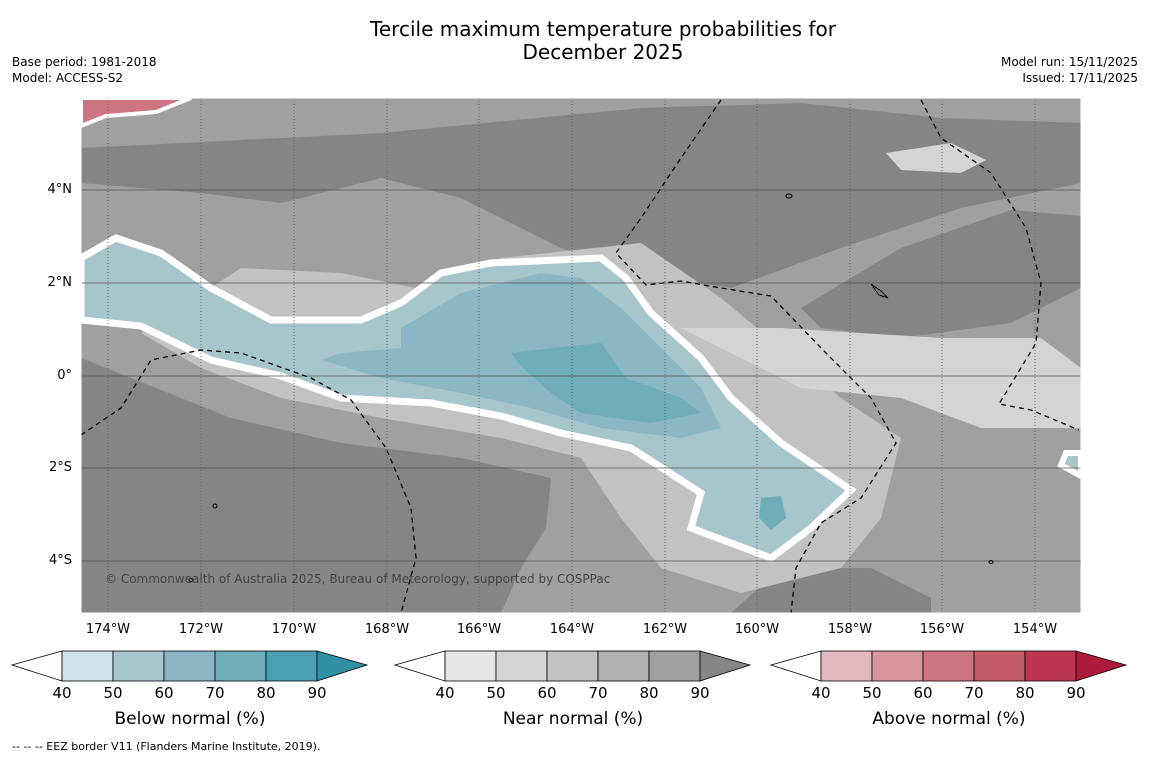  I want to click on near-normal-colorbar, so click(572, 666).